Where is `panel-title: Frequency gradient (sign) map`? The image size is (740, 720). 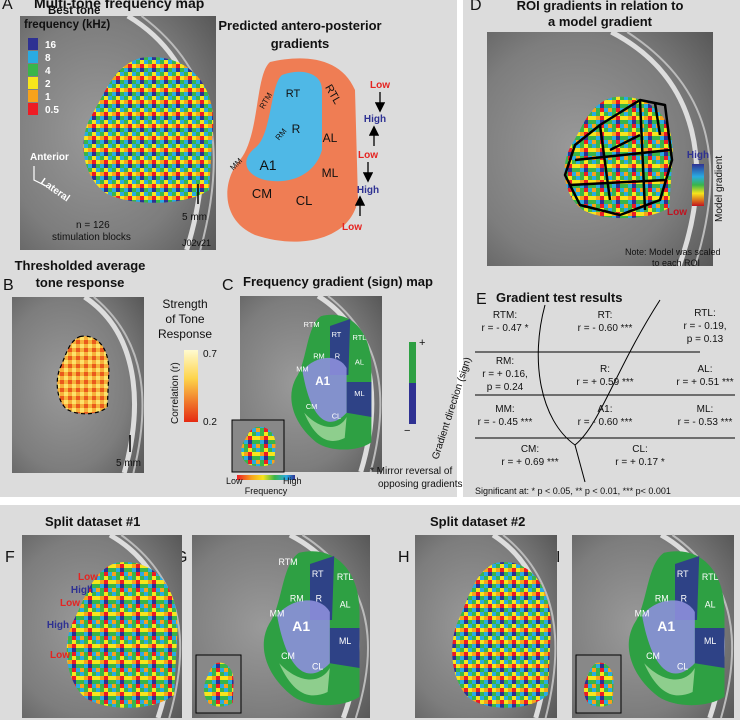 panel-title: Frequency gradient (sign) map is located at coordinates (338, 281).